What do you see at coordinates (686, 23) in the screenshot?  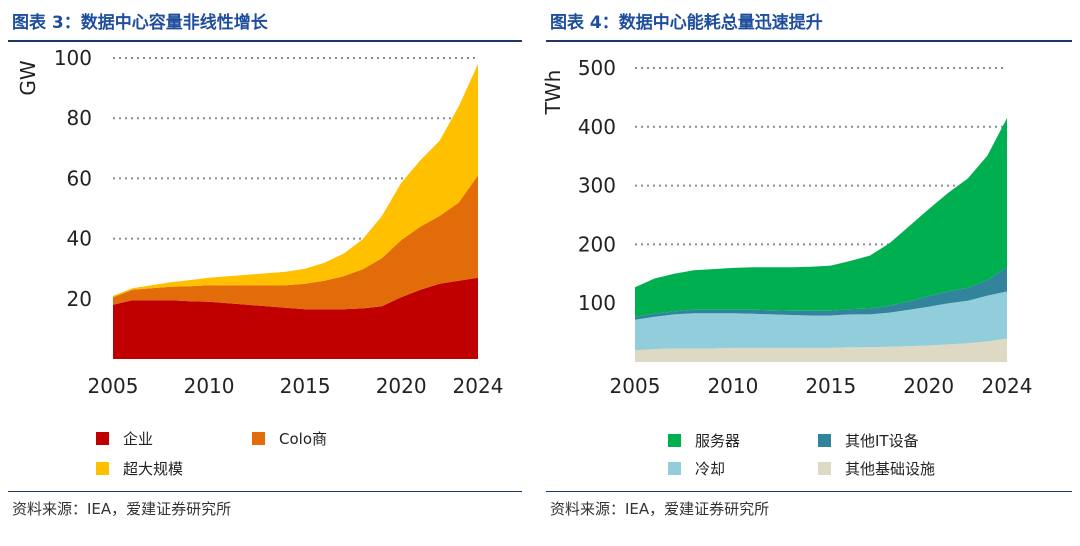 I see `chart-title: 图表 4：数据中心能耗总量迅速提升` at bounding box center [686, 23].